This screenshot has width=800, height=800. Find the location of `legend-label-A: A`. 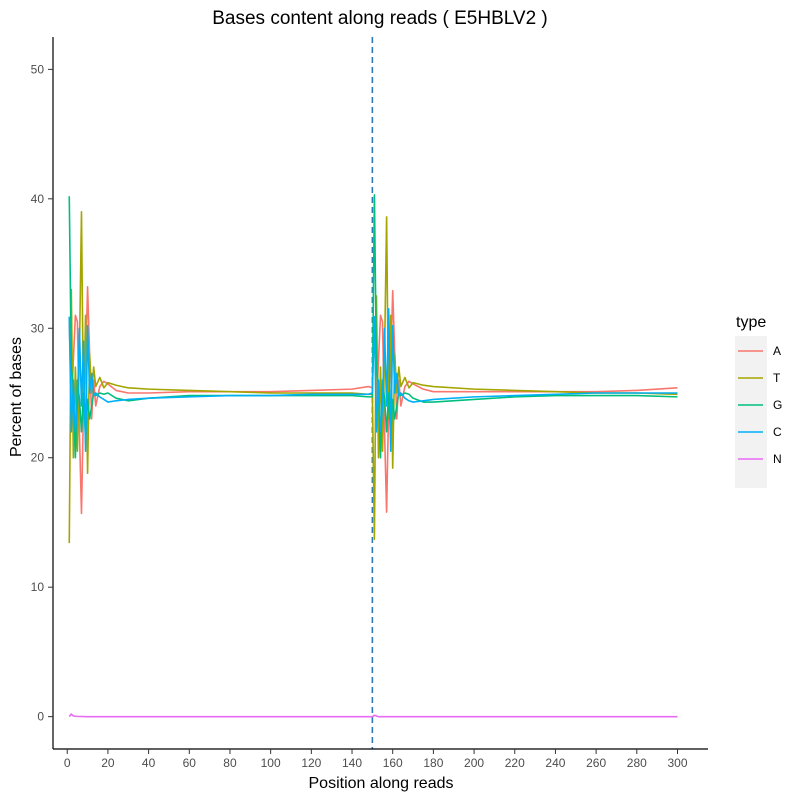

legend-label-A: A is located at coordinates (777, 351).